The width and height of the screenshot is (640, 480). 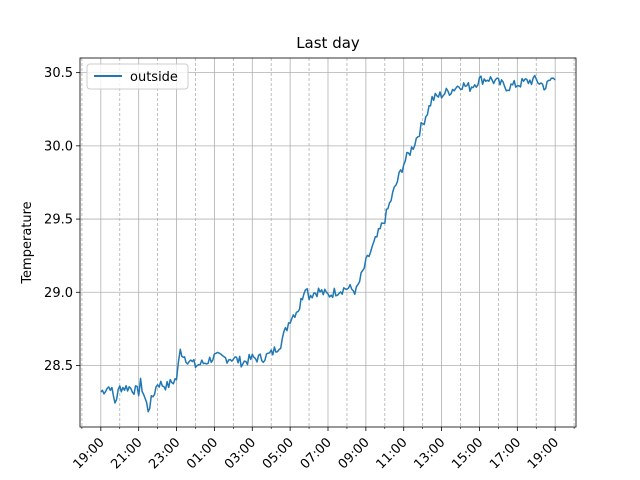 What do you see at coordinates (164, 453) in the screenshot?
I see `x-tick-label: 23:00` at bounding box center [164, 453].